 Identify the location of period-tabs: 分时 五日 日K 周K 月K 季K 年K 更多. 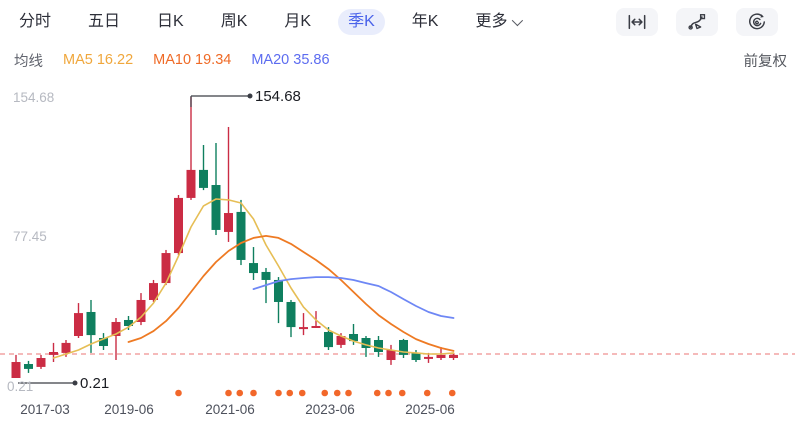
(265, 22).